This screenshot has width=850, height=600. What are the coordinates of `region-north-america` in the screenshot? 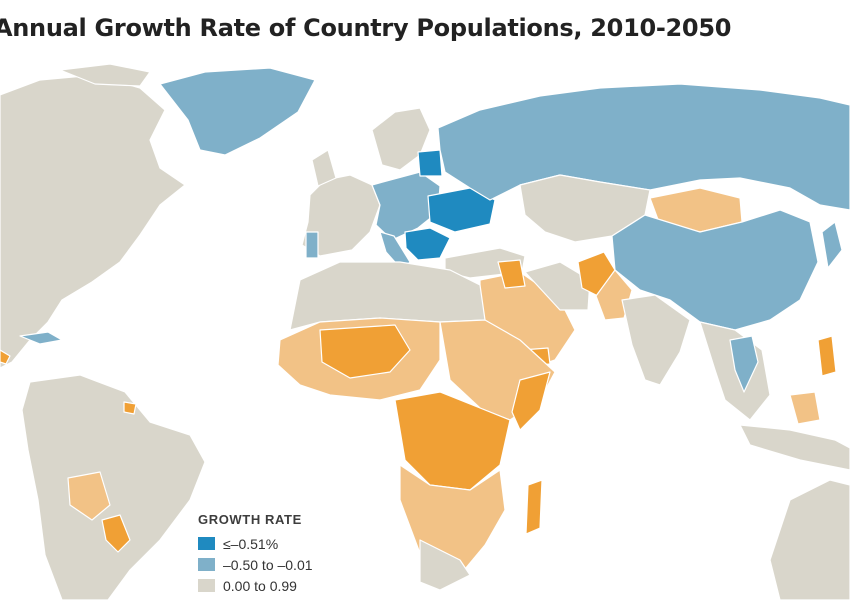 It's located at (93, 221).